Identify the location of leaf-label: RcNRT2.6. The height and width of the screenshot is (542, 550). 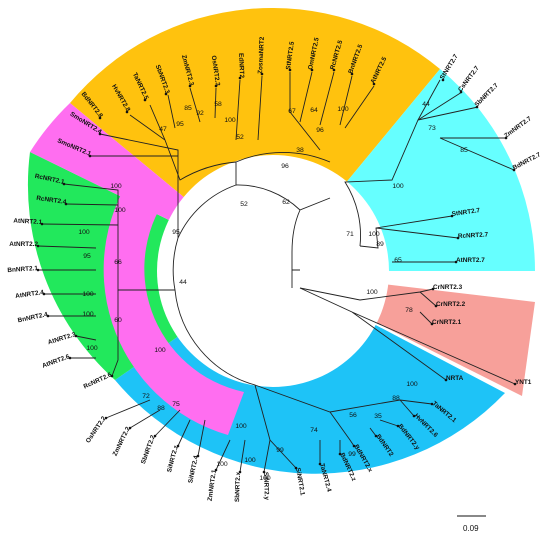
(98, 380).